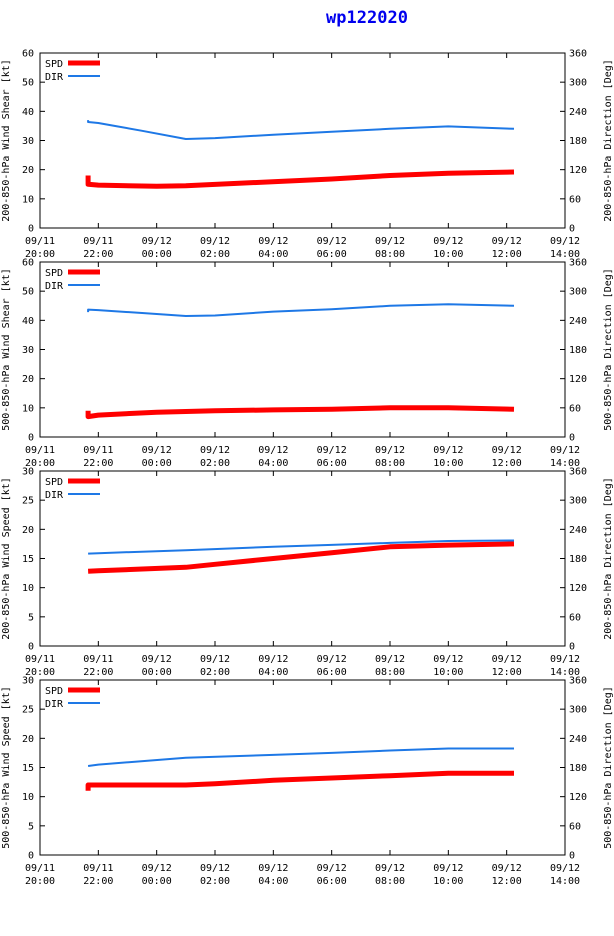 The image size is (614, 936). I want to click on left-y-tick-label: 25, so click(28, 501).